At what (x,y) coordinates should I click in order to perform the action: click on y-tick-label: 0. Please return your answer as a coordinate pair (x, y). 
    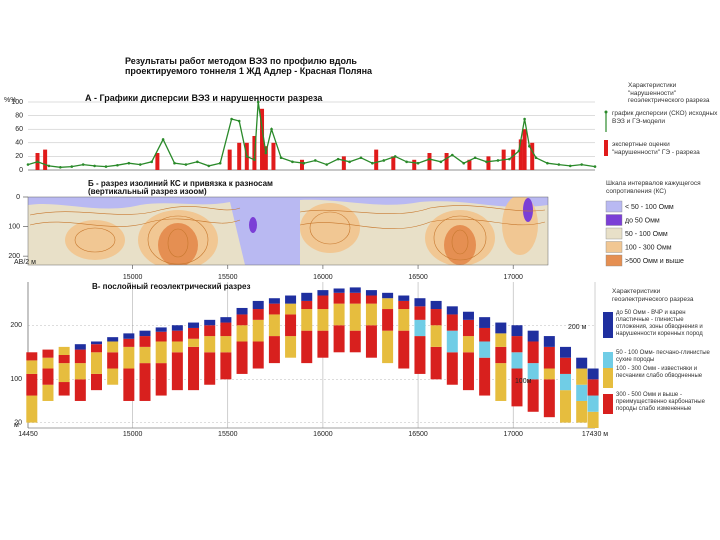
    Looking at the image, I should click on (21, 170).